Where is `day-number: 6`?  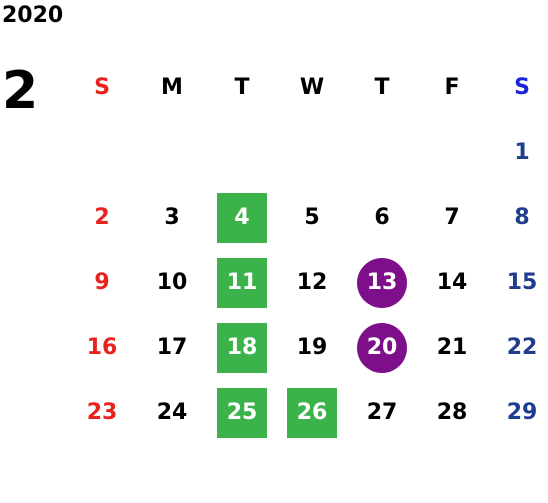 day-number: 6 is located at coordinates (382, 217).